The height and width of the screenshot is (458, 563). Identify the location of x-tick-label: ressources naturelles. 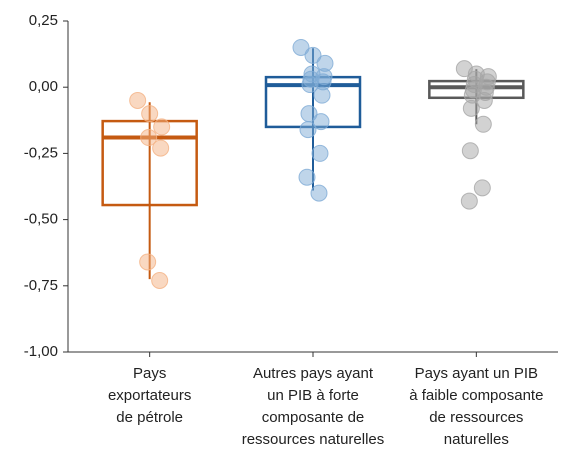
(313, 439).